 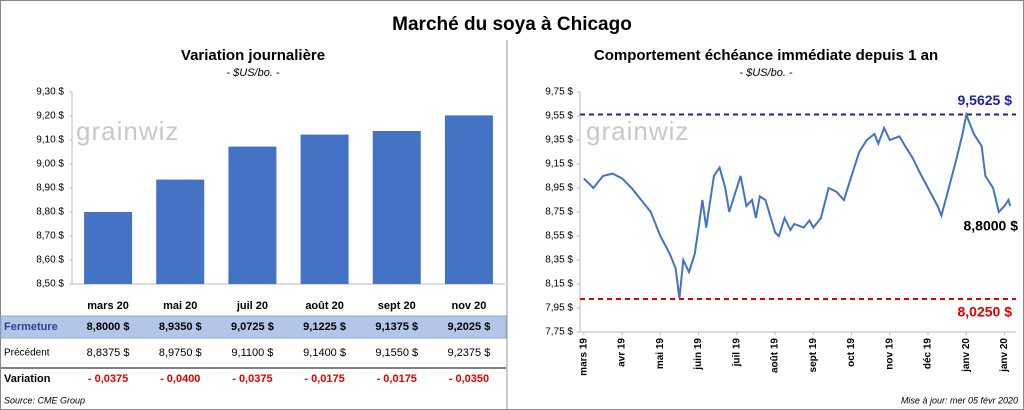 I want to click on table-cell: 9,1375 $, so click(x=396, y=327).